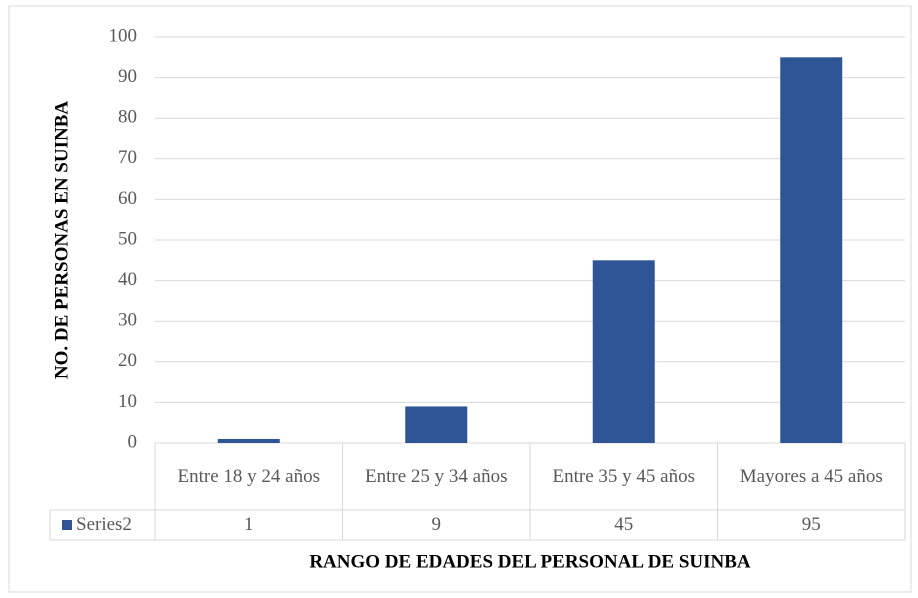 This screenshot has width=918, height=598. I want to click on x-tick-label: Entre 25 y 34 años, so click(436, 476).